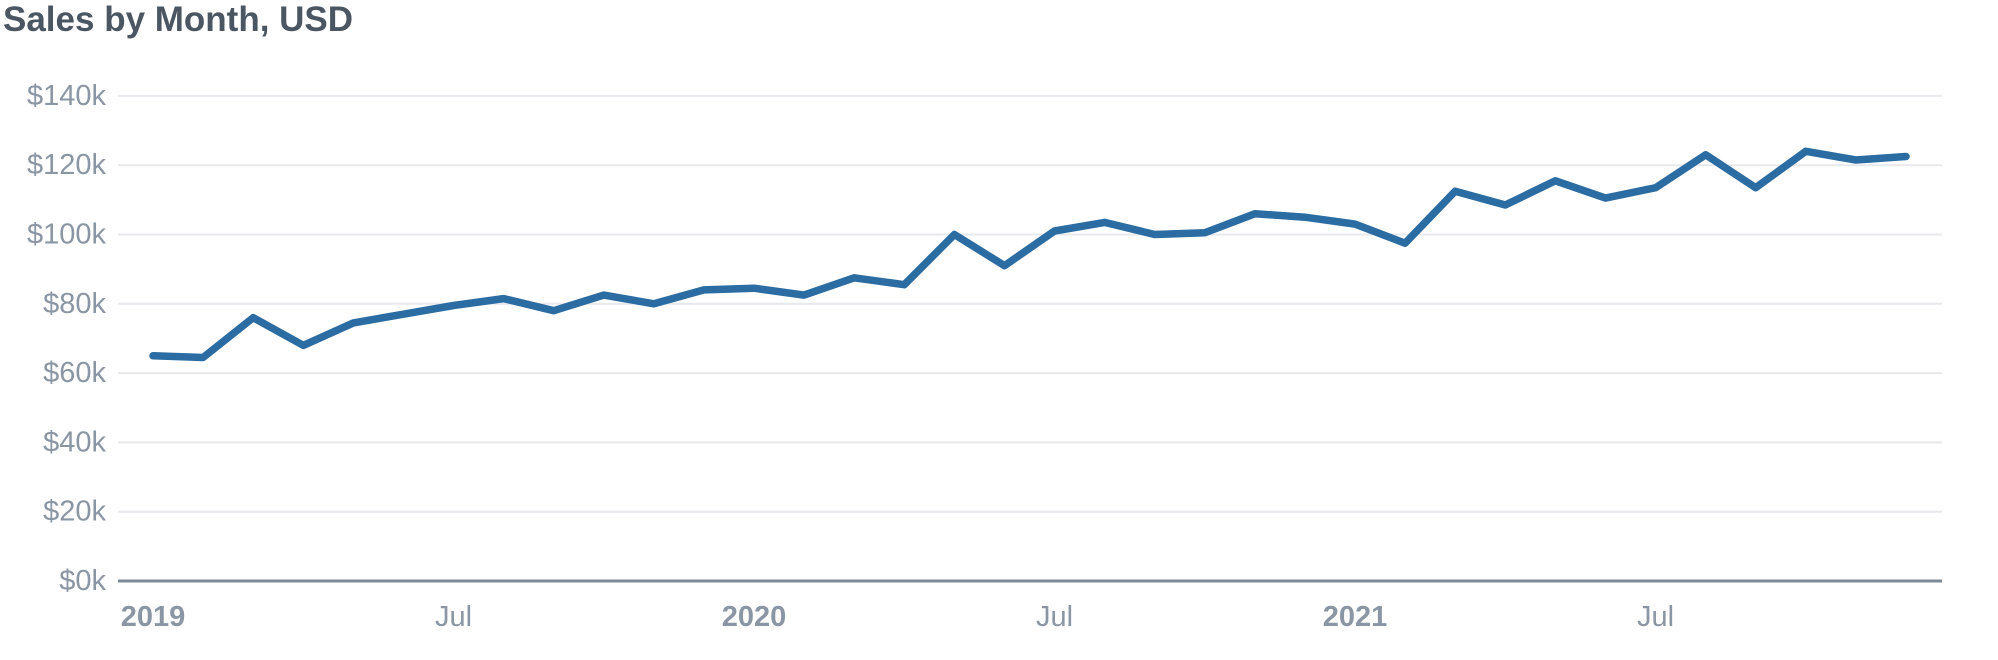 This screenshot has width=1998, height=660. I want to click on y-tick-label: $40k, so click(74, 442).